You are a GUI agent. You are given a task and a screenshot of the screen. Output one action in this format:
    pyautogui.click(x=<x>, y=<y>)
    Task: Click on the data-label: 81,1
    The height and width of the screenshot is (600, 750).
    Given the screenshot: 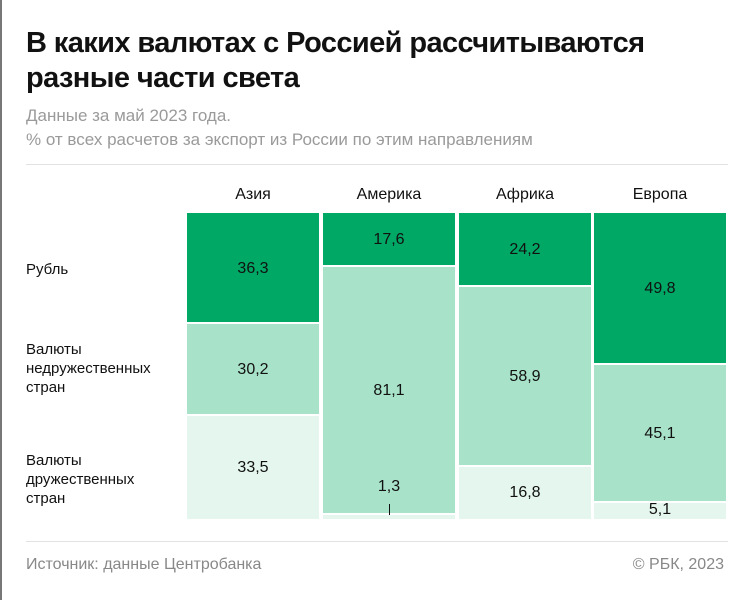 What is the action you would take?
    pyautogui.click(x=389, y=390)
    